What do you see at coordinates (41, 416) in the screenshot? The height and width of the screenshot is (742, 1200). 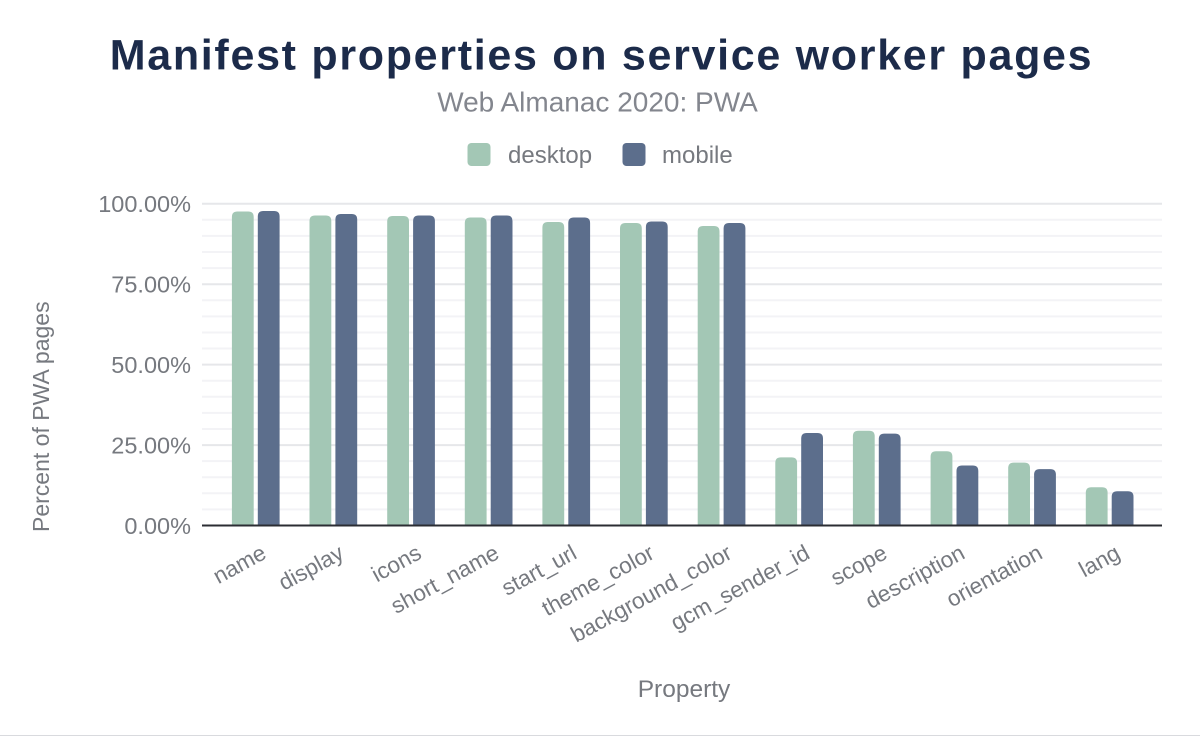 I see `svg-text: Percent of PWA pages` at bounding box center [41, 416].